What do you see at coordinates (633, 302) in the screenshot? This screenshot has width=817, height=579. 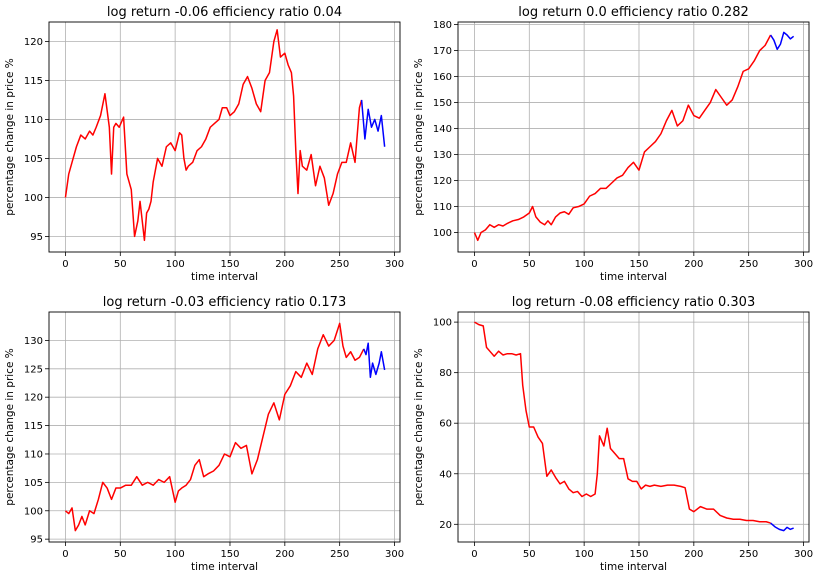 I see `chart-title: log return -0.08 efficiency ratio 0.303` at bounding box center [633, 302].